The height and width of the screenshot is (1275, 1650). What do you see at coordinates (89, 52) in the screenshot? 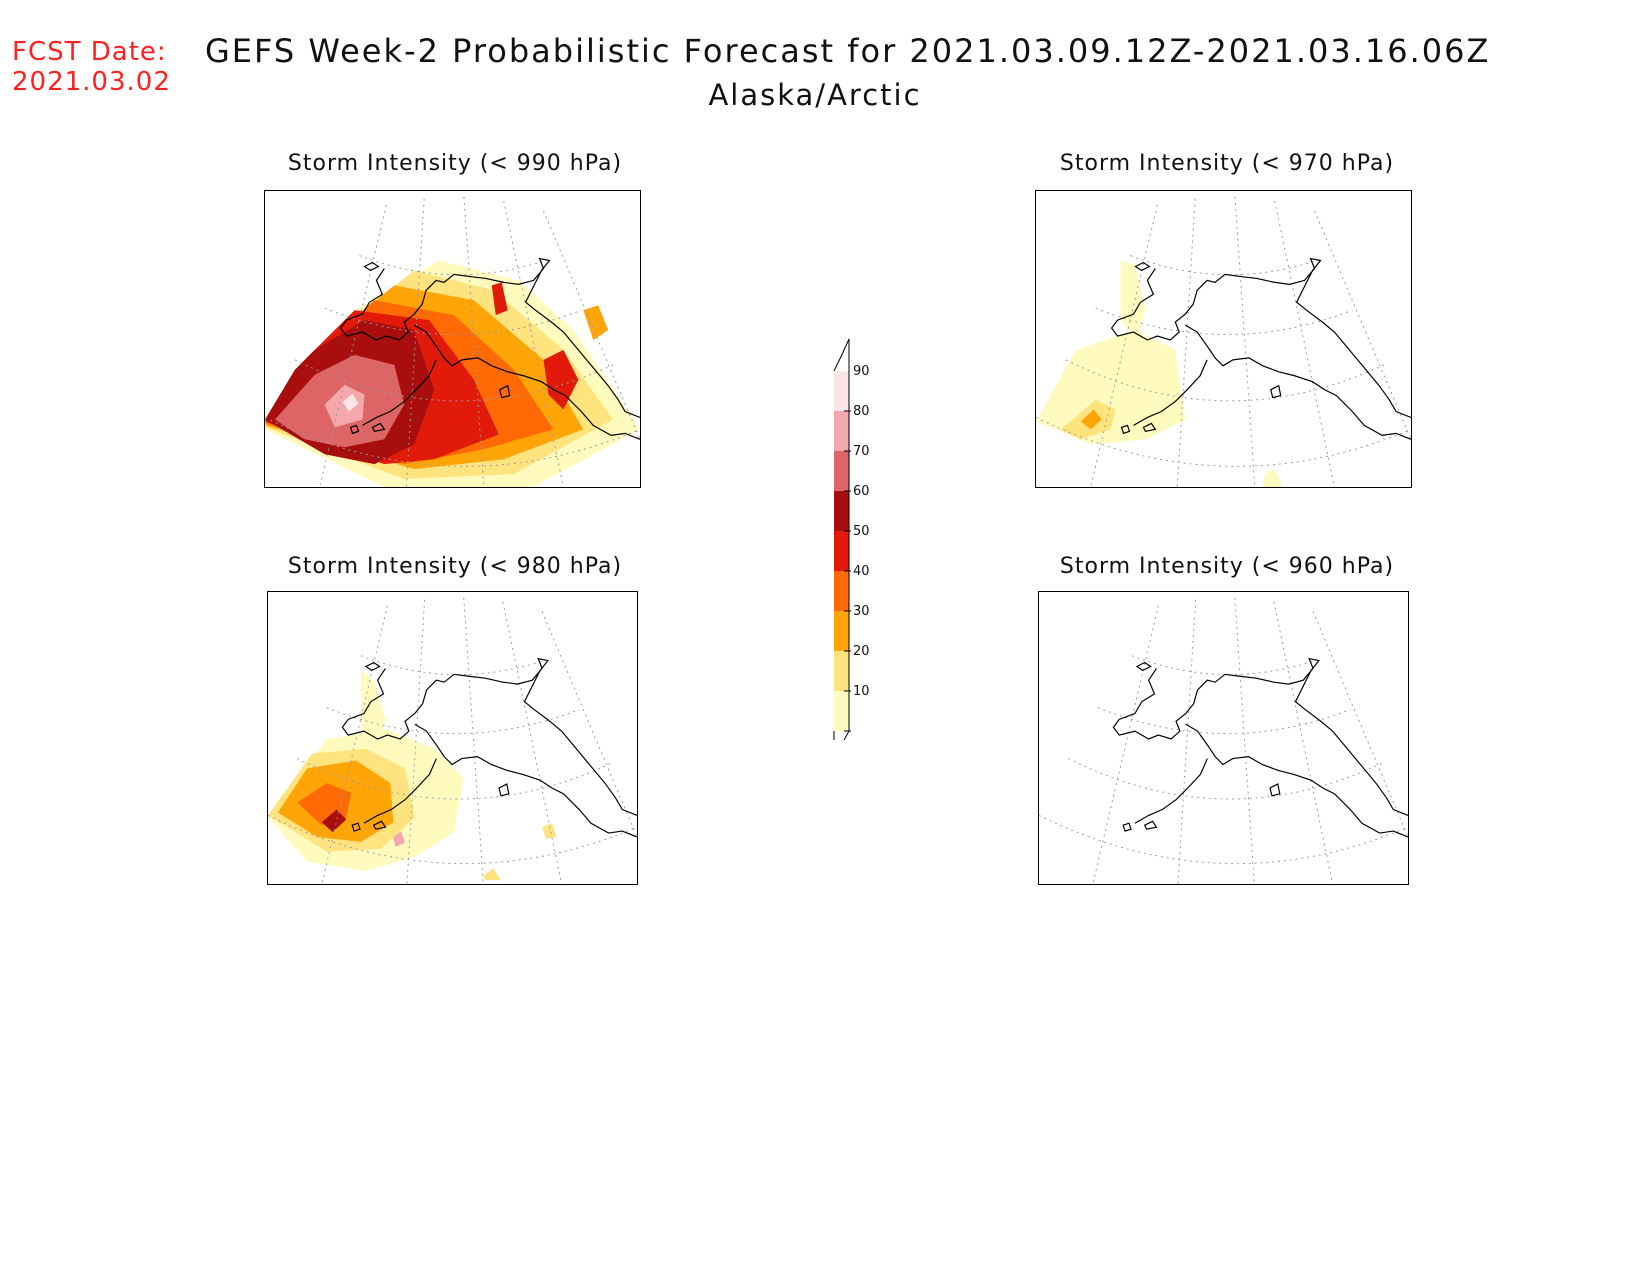
I see `fcst-date-label: FCST Date:` at bounding box center [89, 52].